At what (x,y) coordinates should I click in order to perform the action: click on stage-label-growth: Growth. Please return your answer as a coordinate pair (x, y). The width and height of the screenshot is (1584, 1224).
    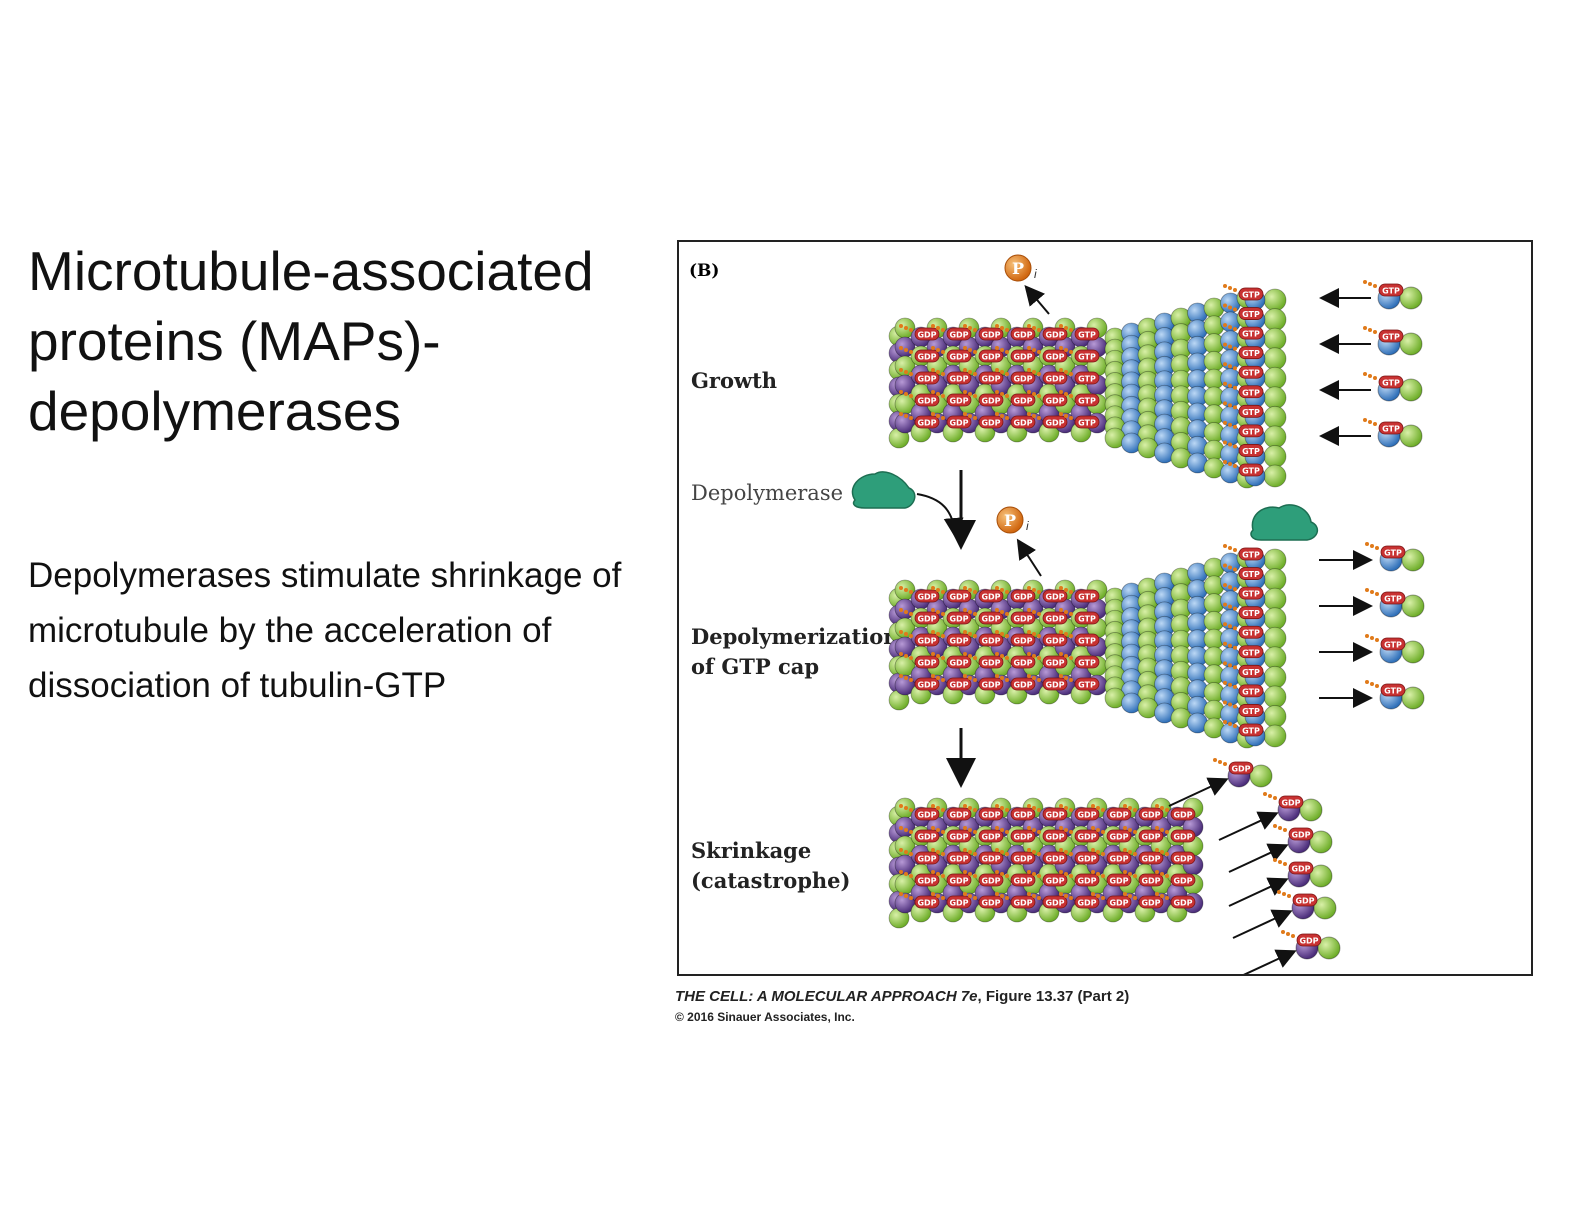
    Looking at the image, I should click on (734, 380).